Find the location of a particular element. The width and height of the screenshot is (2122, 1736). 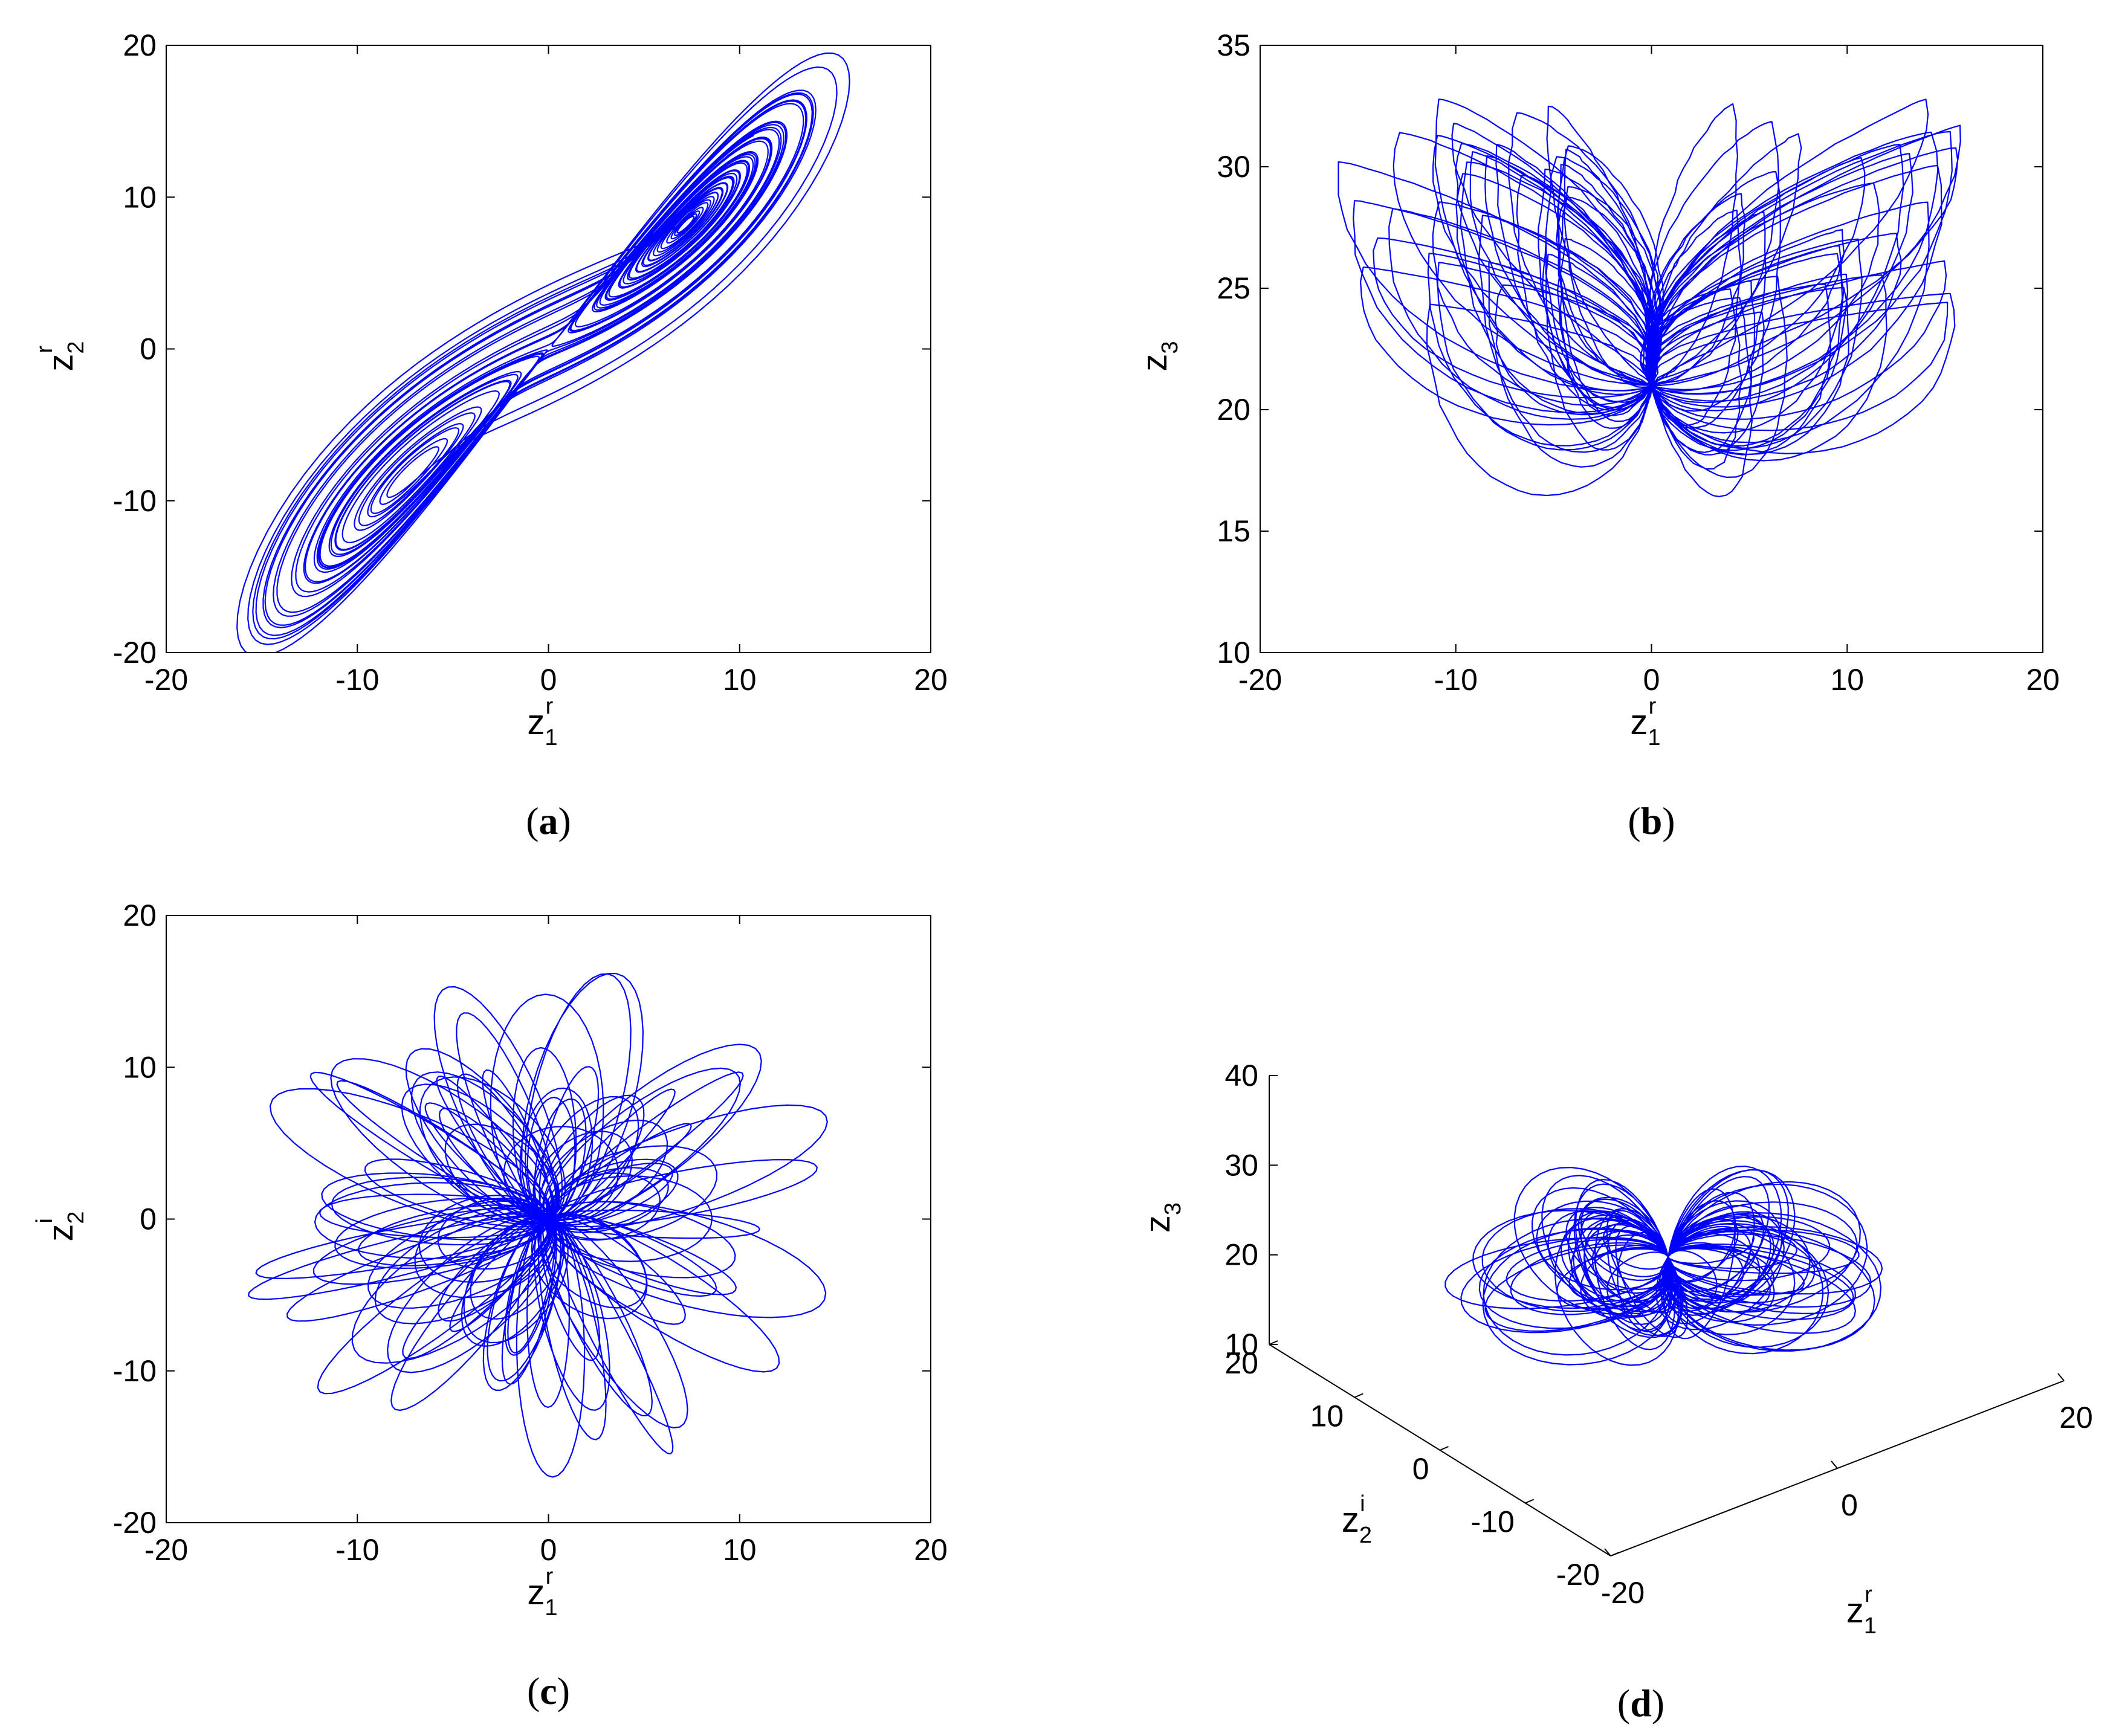

caption-letter: d is located at coordinates (1641, 1703).